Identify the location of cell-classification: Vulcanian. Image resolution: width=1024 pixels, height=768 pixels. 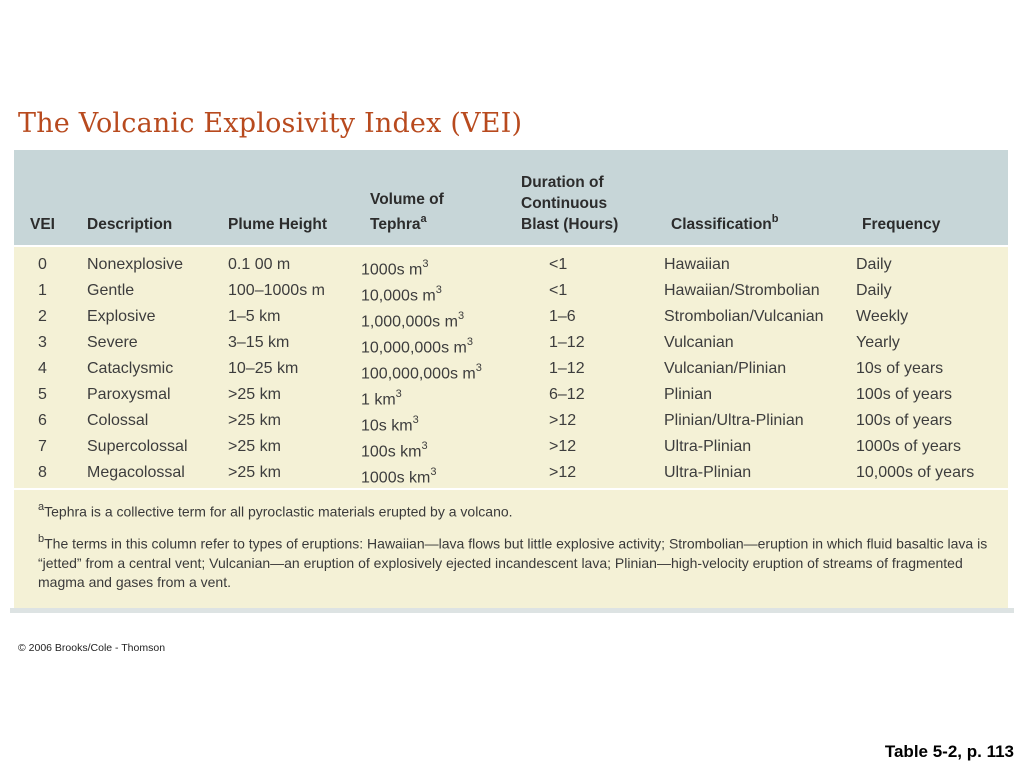
(699, 342).